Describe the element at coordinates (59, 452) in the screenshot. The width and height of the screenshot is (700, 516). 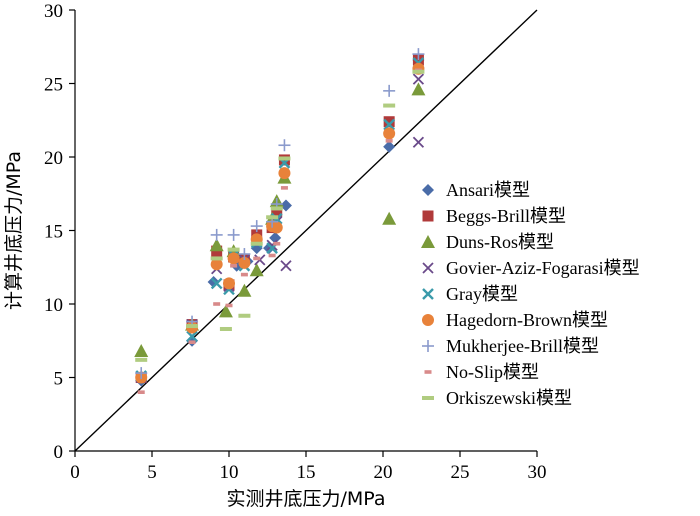
I see `y-tick-label: 0` at that location.